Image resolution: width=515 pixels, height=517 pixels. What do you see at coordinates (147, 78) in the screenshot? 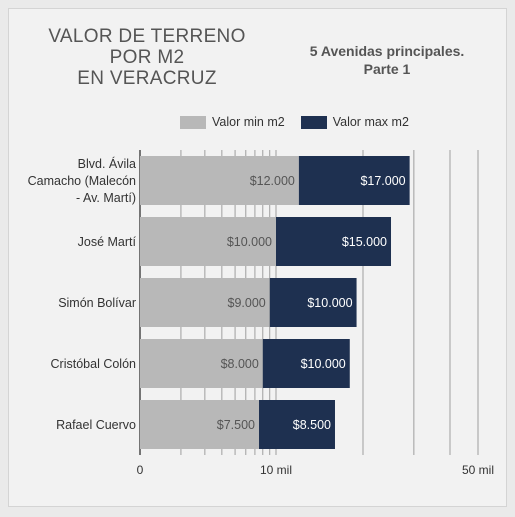
I see `chart-title-line-3: EN VERACRUZ` at bounding box center [147, 78].